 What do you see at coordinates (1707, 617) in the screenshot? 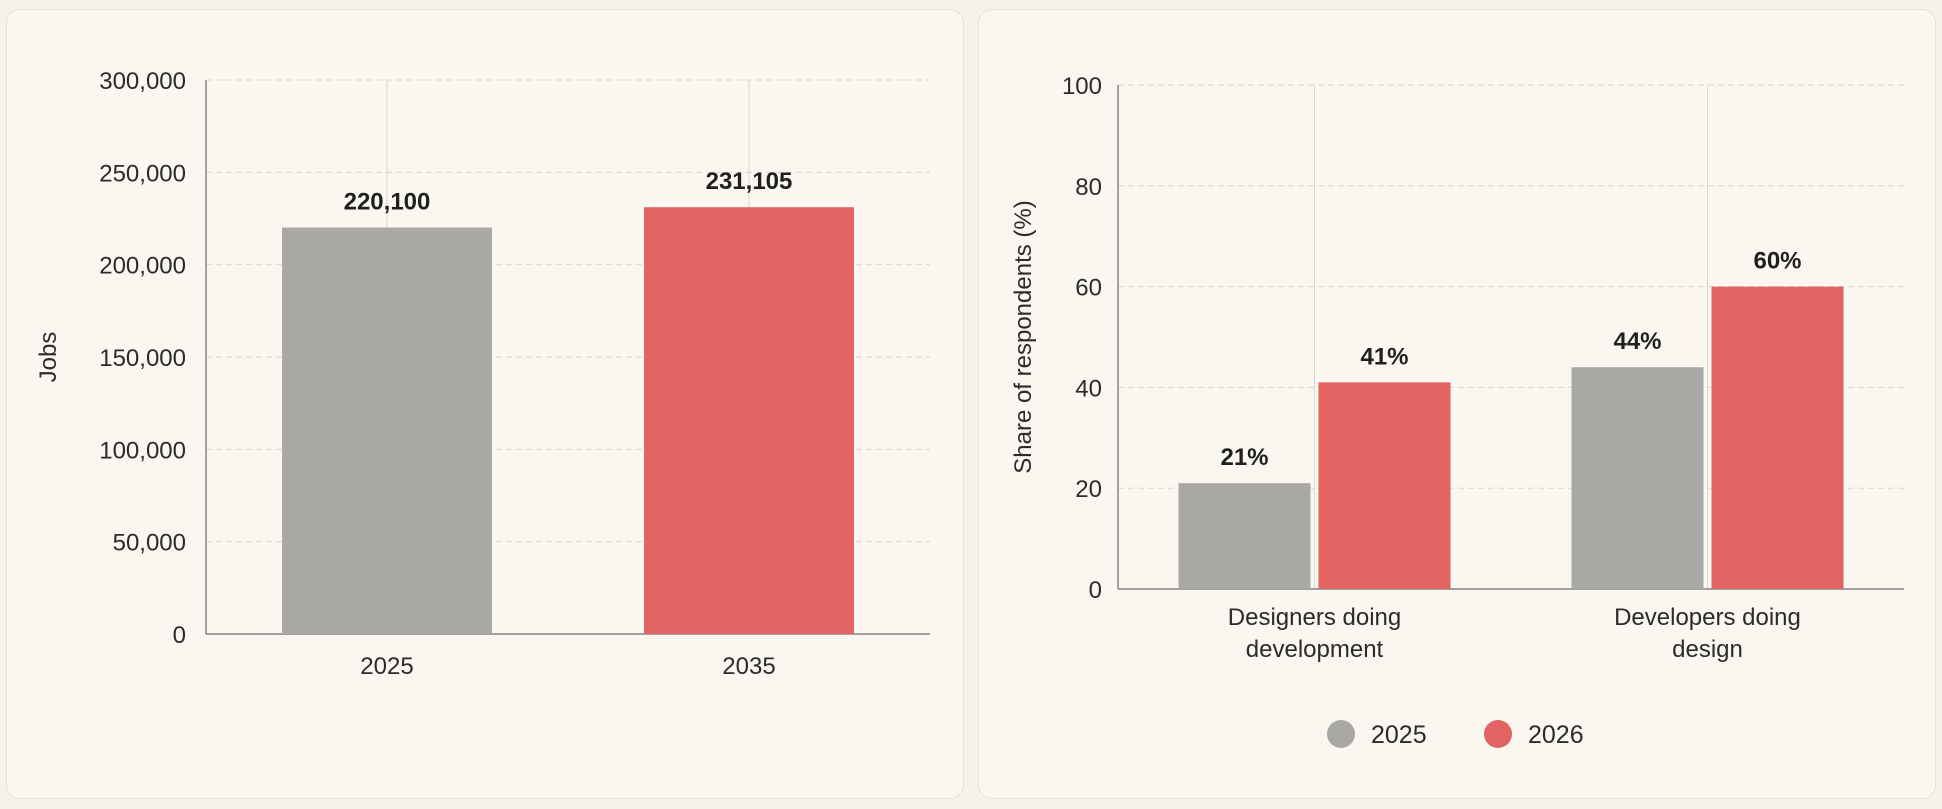
I see `x-tick-label: Developers doing` at bounding box center [1707, 617].